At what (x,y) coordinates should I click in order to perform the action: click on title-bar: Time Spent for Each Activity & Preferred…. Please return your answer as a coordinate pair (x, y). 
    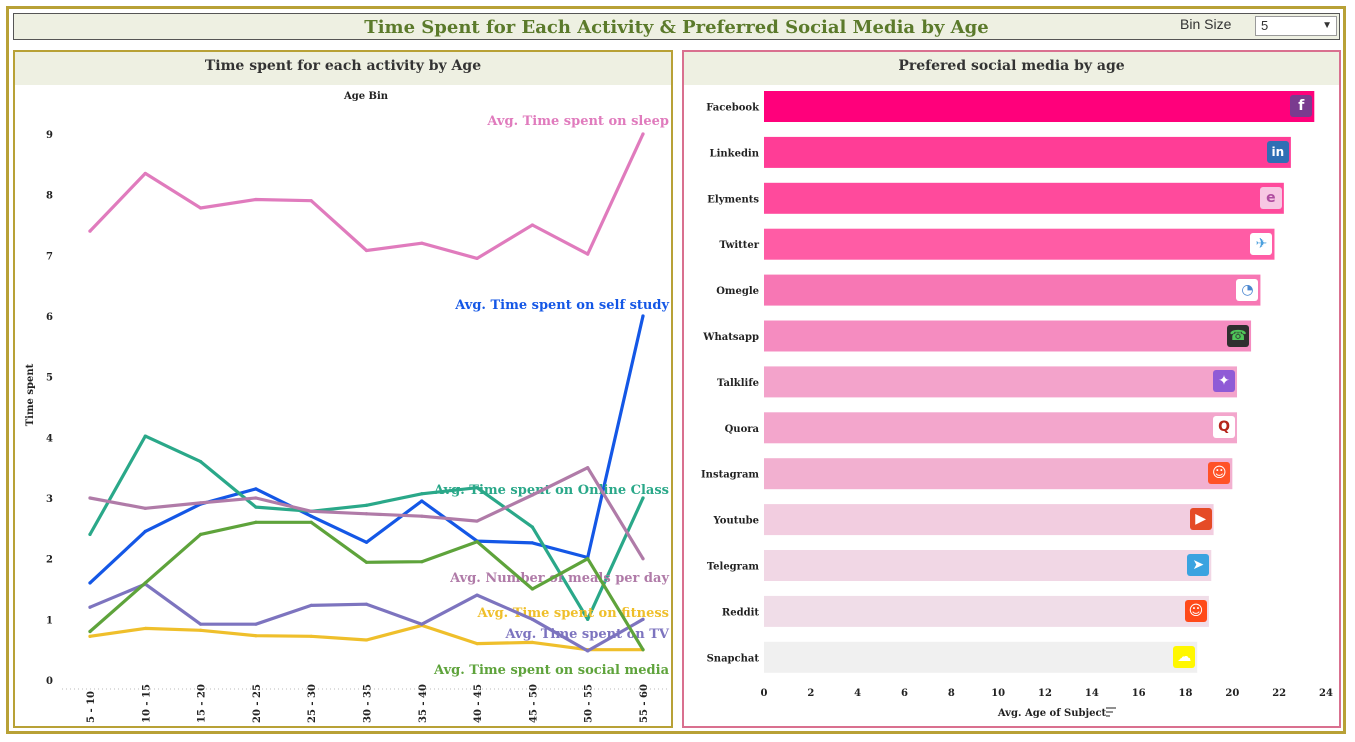
    Looking at the image, I should click on (676, 26).